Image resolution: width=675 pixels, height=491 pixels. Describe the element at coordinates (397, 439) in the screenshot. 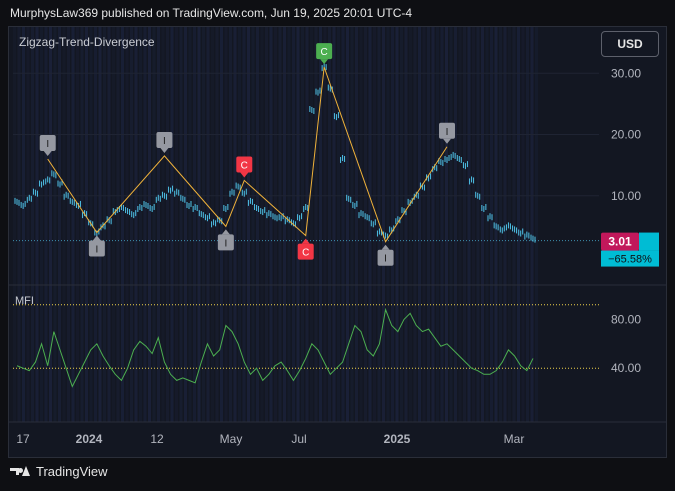

I see `x-tick-label: 2025` at that location.